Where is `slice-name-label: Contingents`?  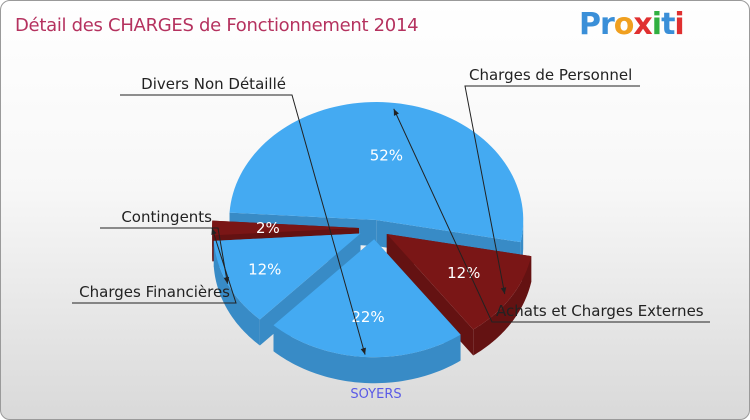
slice-name-label: Contingents is located at coordinates (166, 217).